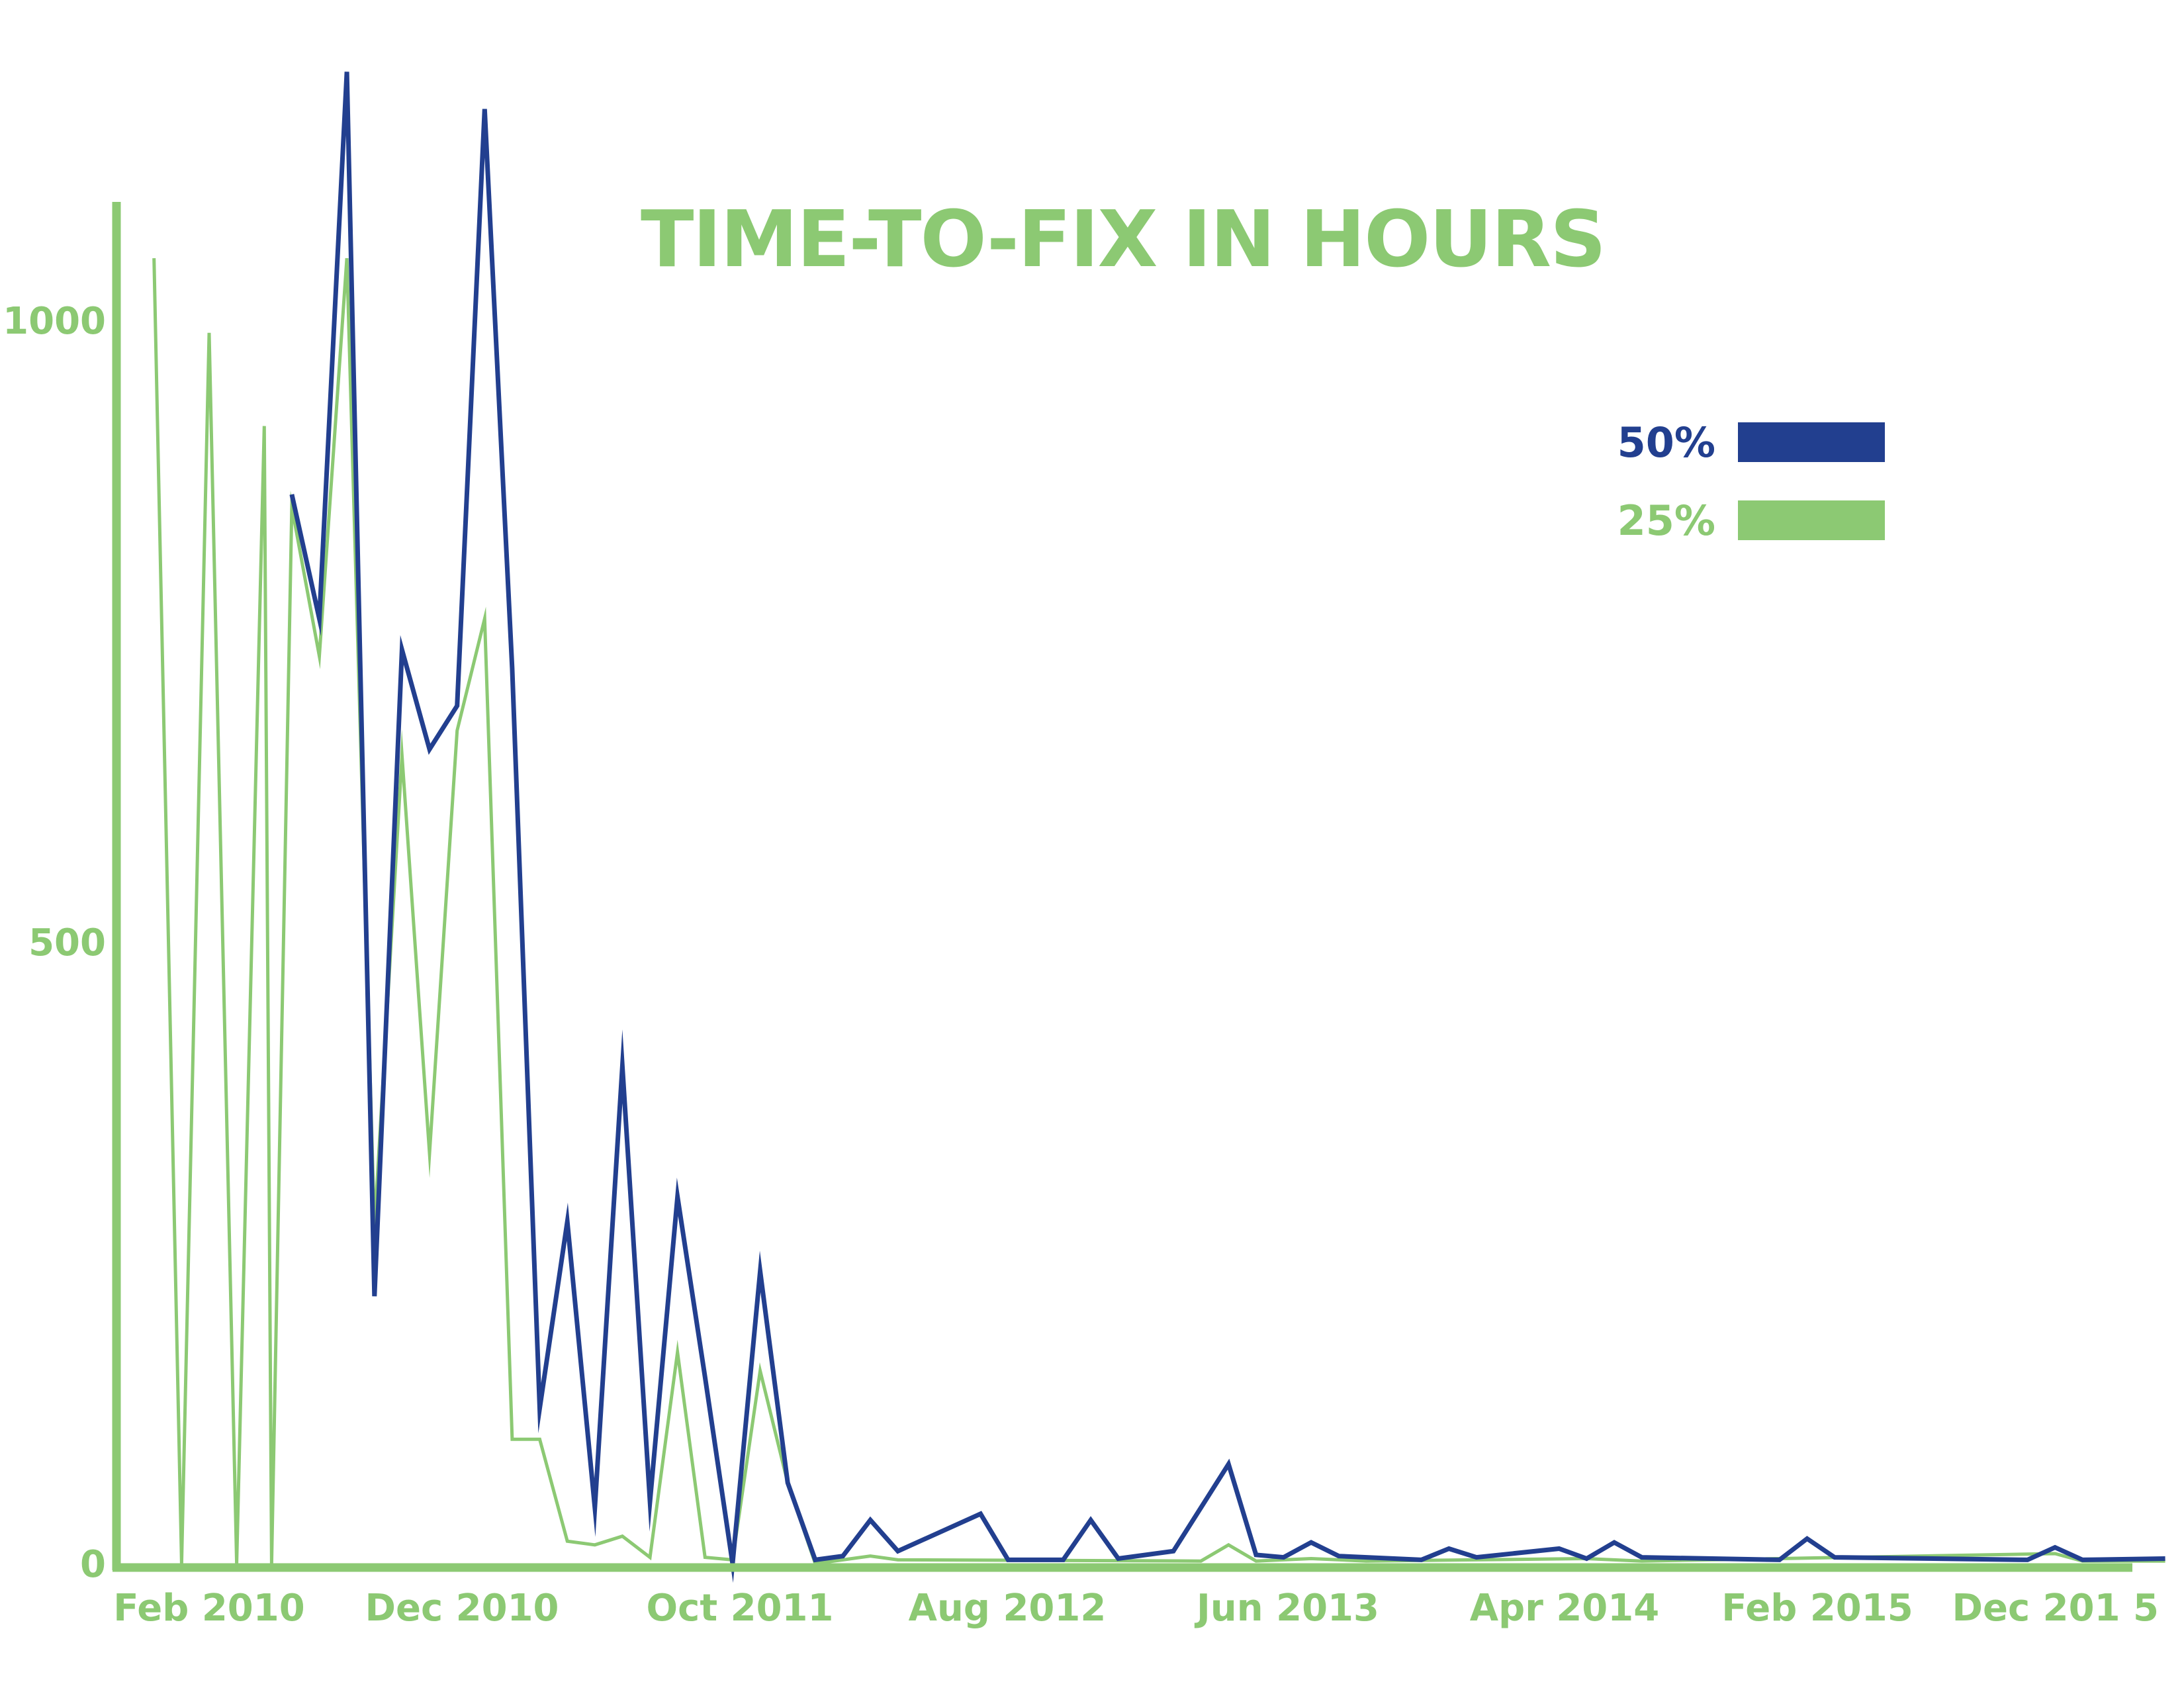 The width and height of the screenshot is (2184, 1688). What do you see at coordinates (1564, 1608) in the screenshot?
I see `x-tick-label: Apr 2014` at bounding box center [1564, 1608].